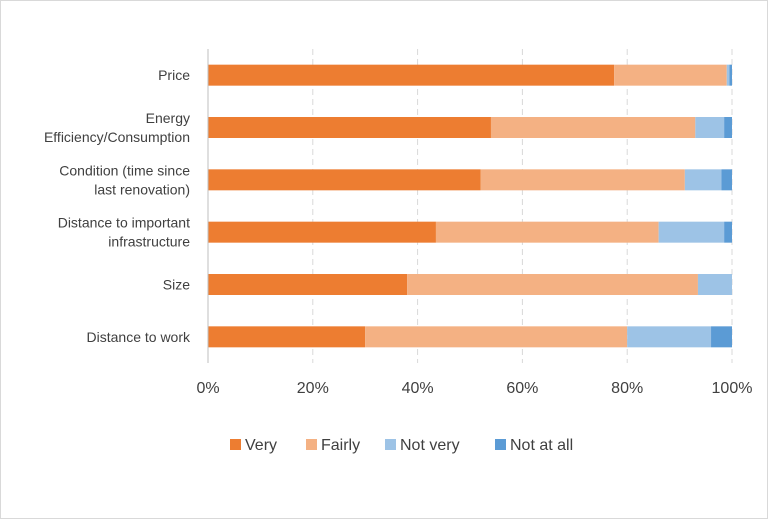  Describe the element at coordinates (176, 285) in the screenshot. I see `category-label: Size` at that location.